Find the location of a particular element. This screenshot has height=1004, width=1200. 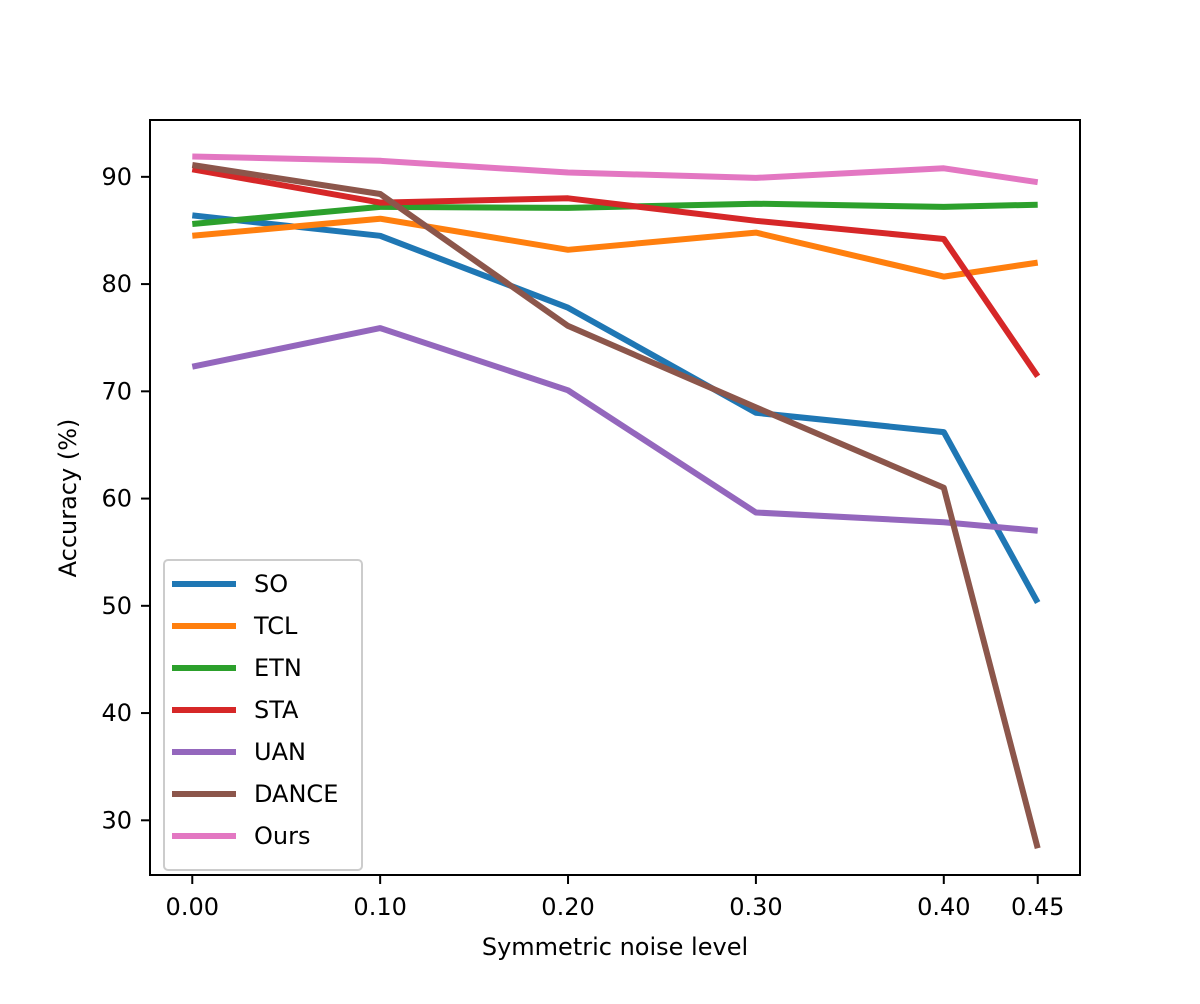

x-axis-ticks: 0.00 0.10 0.20 0.30 0.40 0.45 is located at coordinates (615, 898).